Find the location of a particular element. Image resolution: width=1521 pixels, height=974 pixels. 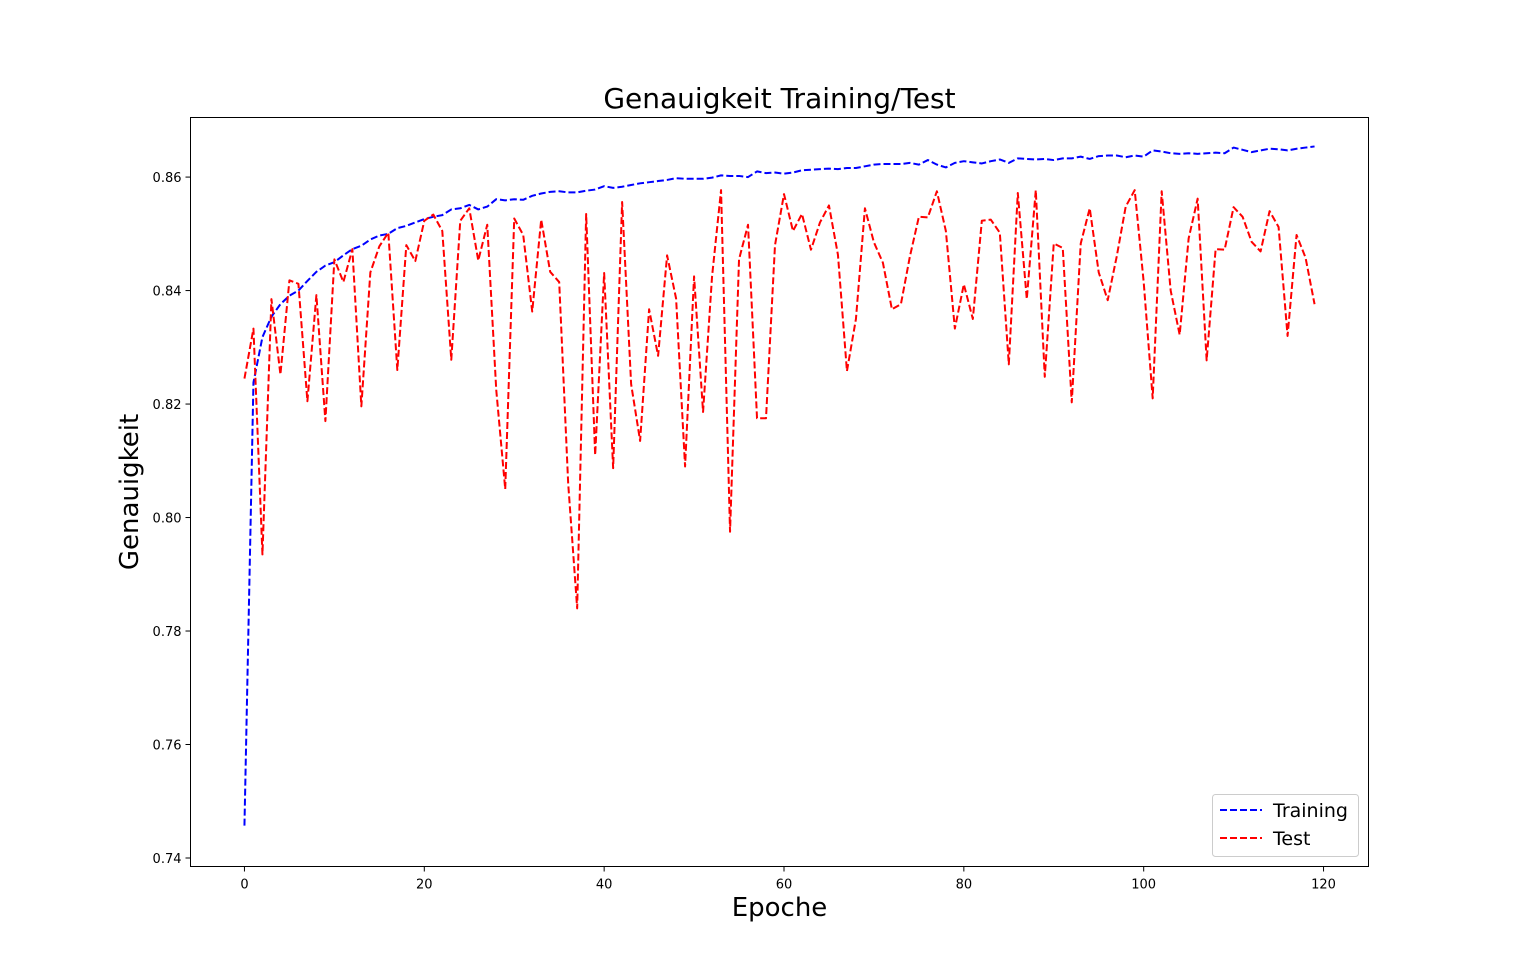

x-tick-label: 100 is located at coordinates (1143, 885).